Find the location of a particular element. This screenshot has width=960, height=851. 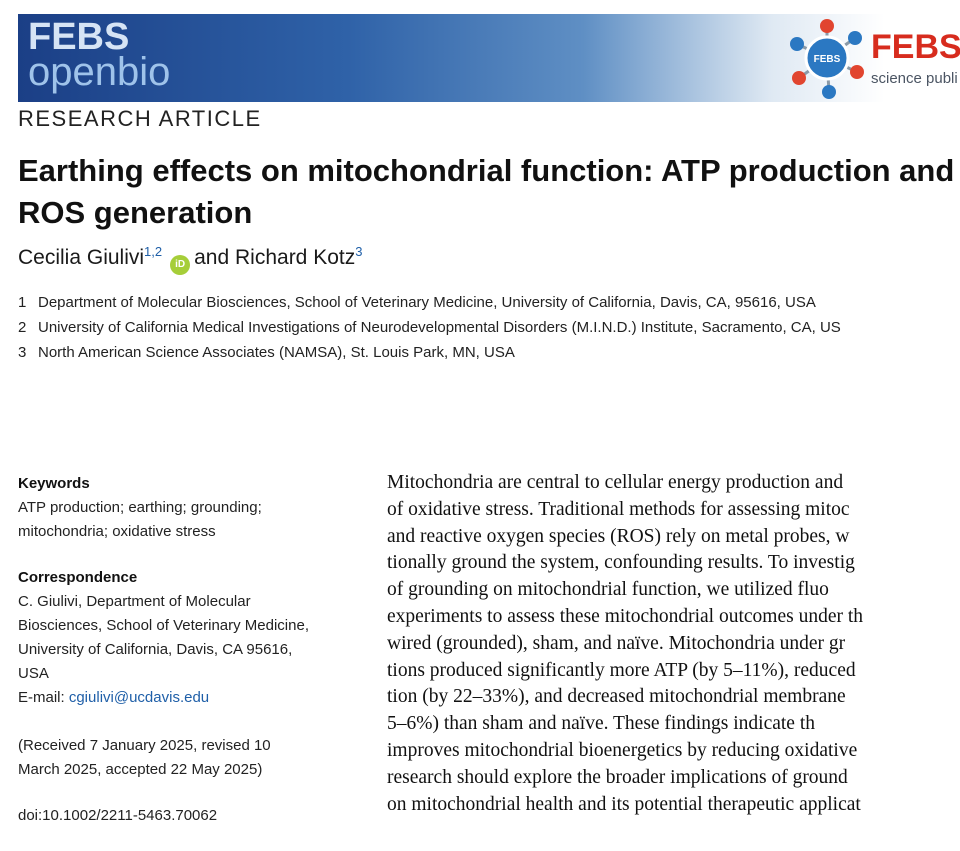

affiliation-number: 2 is located at coordinates (22, 327).